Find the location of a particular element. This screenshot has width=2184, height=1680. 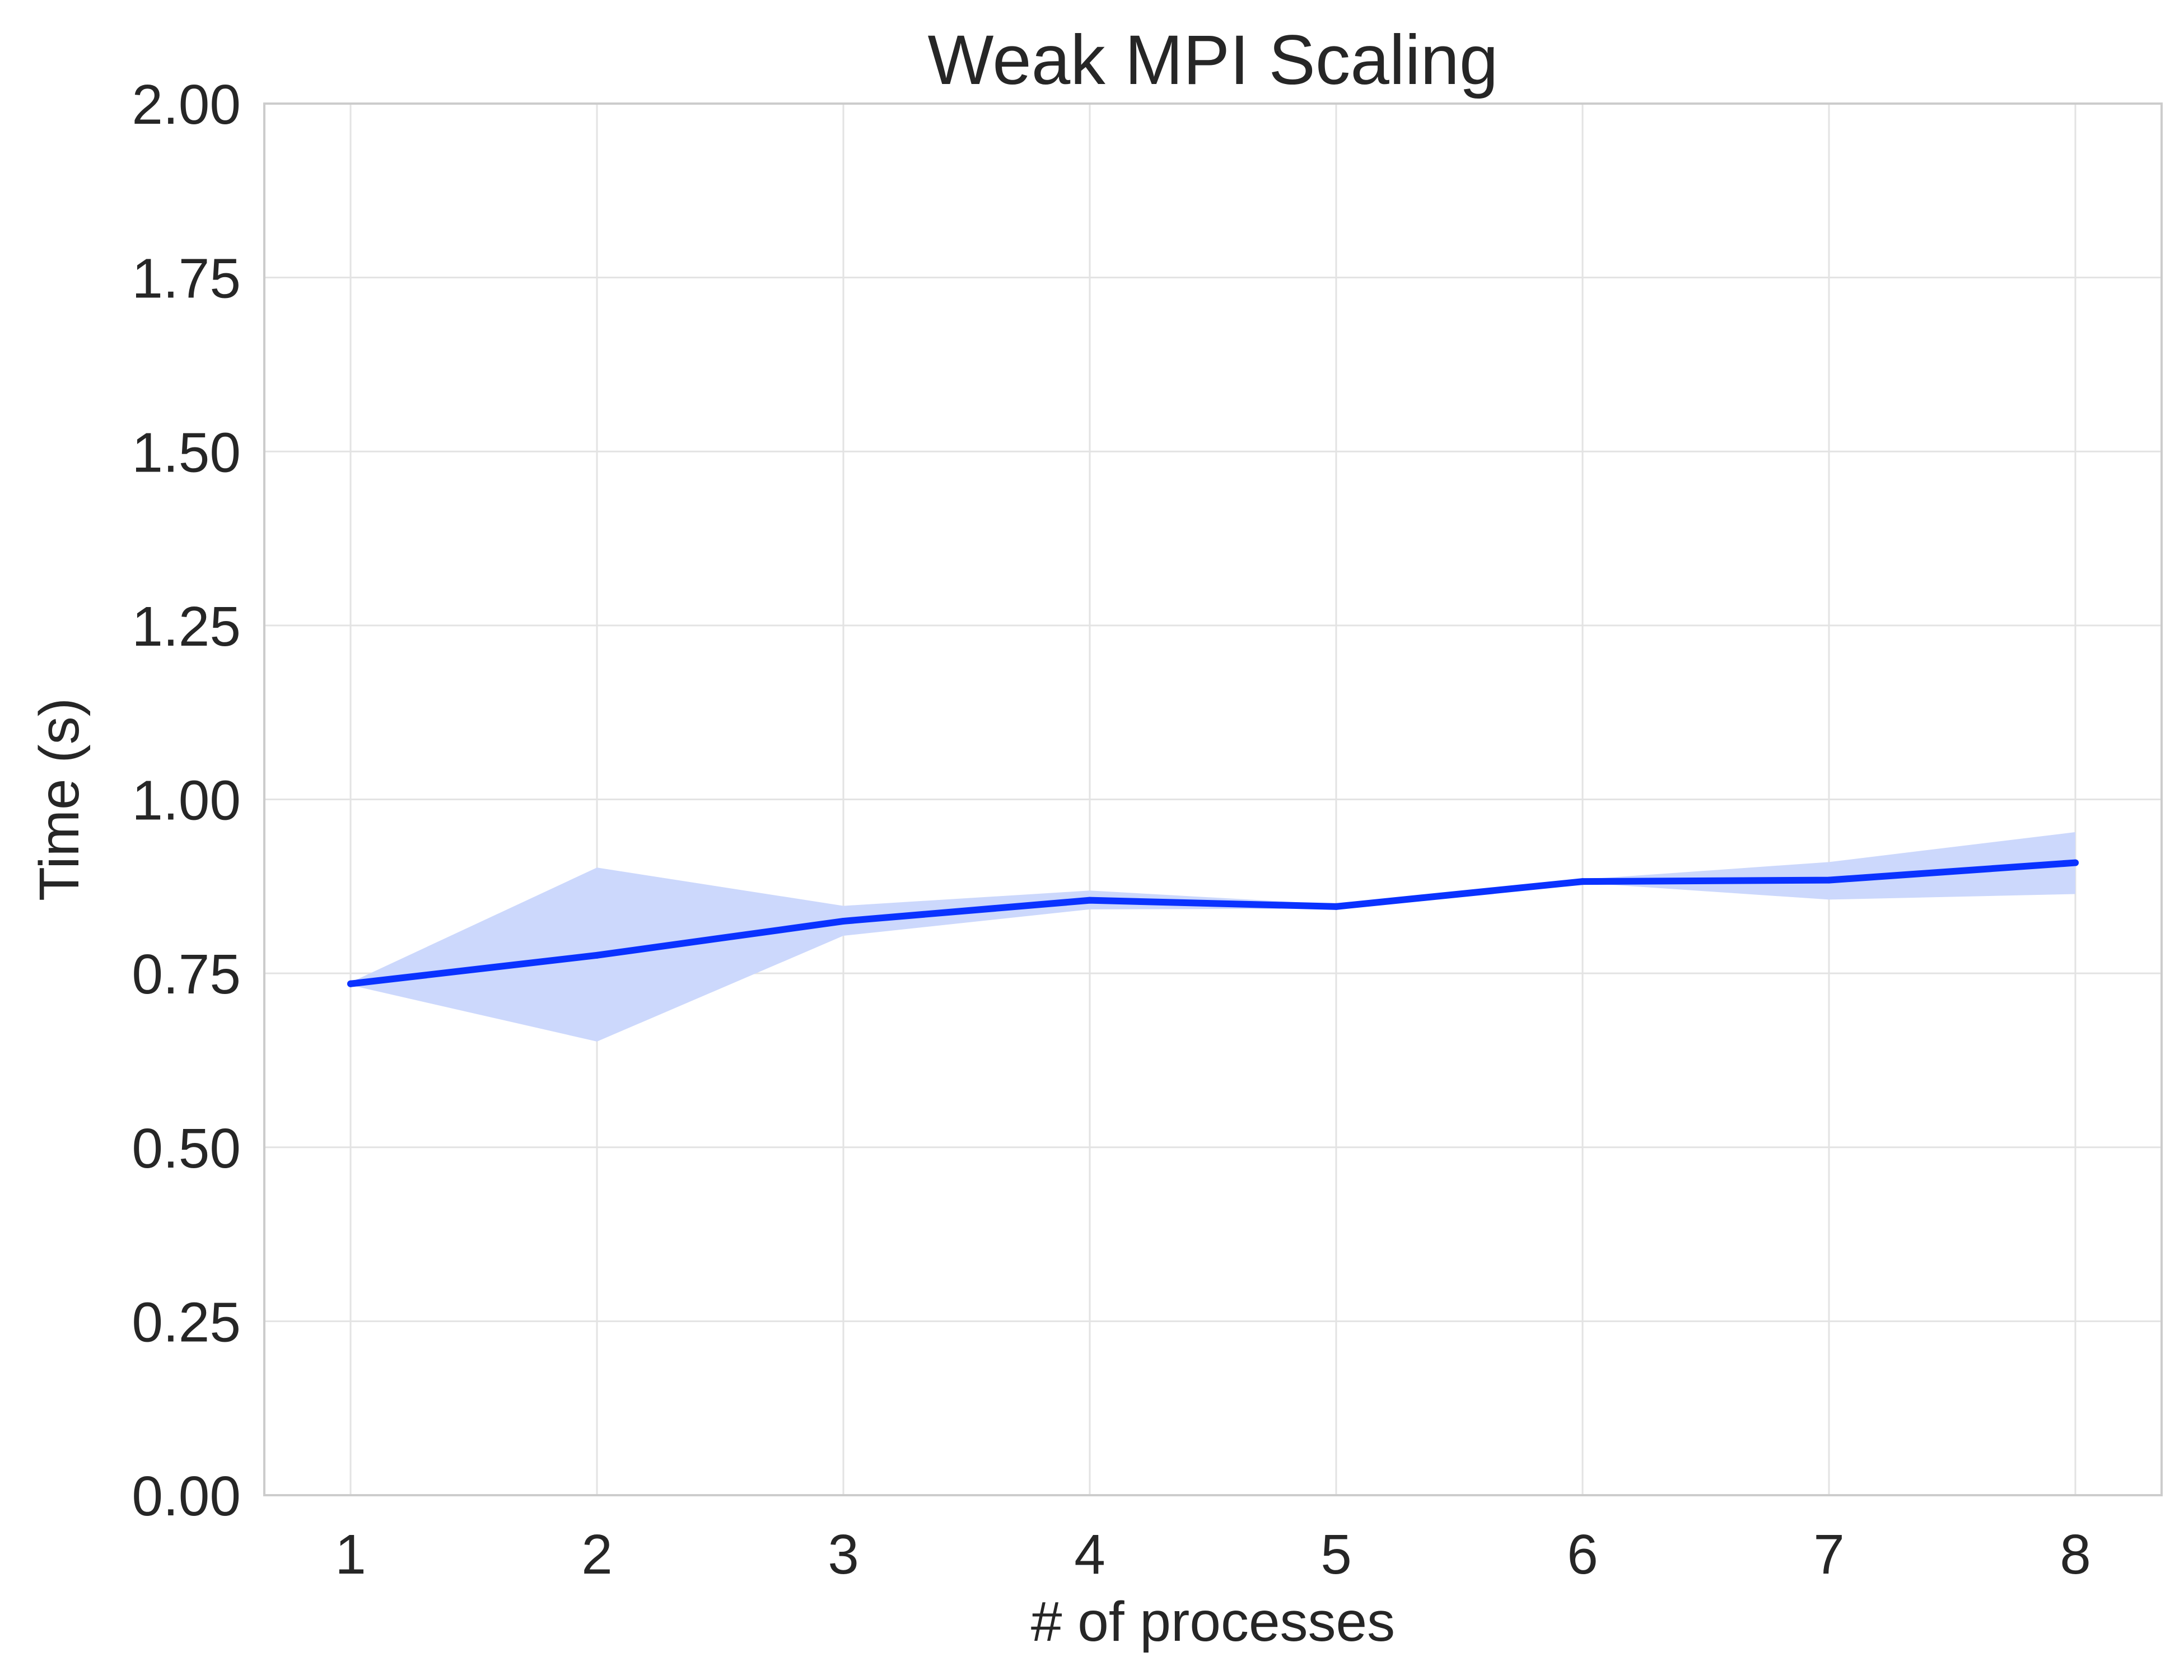

y-tick-labels: 0.00 0.25 0.50 0.75 1.00 1.25 1.50 1.75 2.00 is located at coordinates (186, 801).